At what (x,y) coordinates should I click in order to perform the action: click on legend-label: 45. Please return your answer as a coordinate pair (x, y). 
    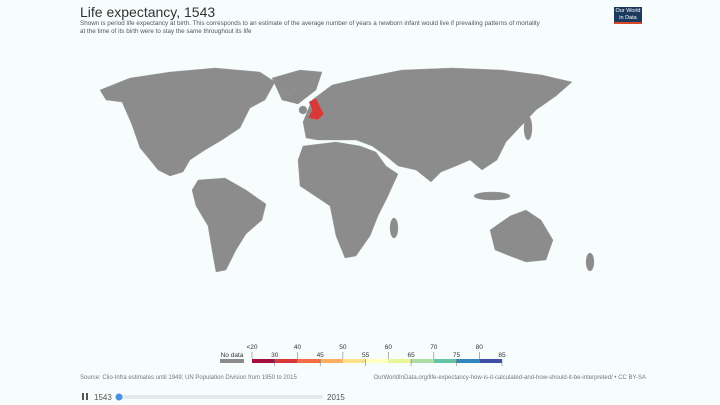
    Looking at the image, I should click on (321, 355).